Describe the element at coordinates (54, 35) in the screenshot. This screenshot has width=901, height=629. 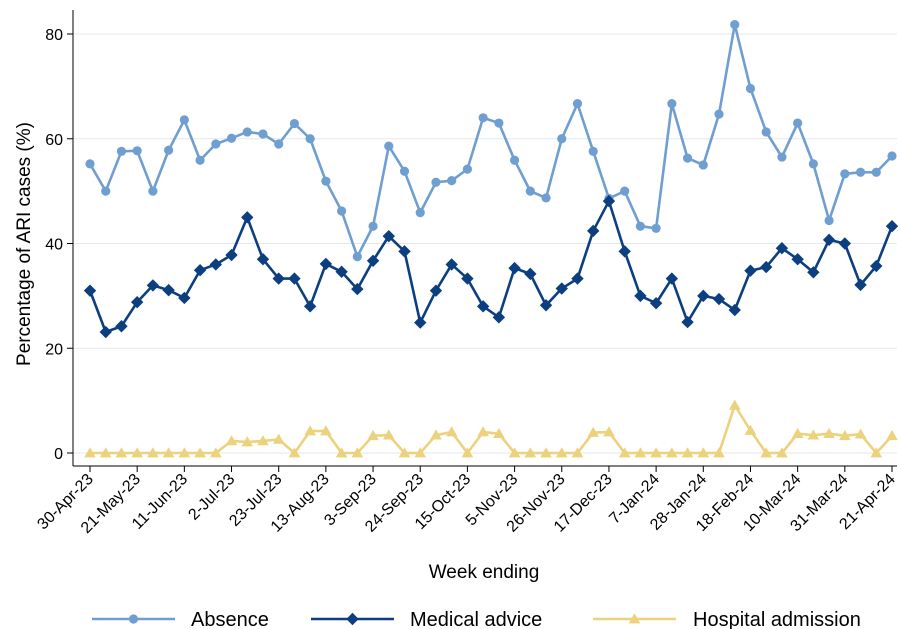
I see `y-tick-label: 80` at that location.